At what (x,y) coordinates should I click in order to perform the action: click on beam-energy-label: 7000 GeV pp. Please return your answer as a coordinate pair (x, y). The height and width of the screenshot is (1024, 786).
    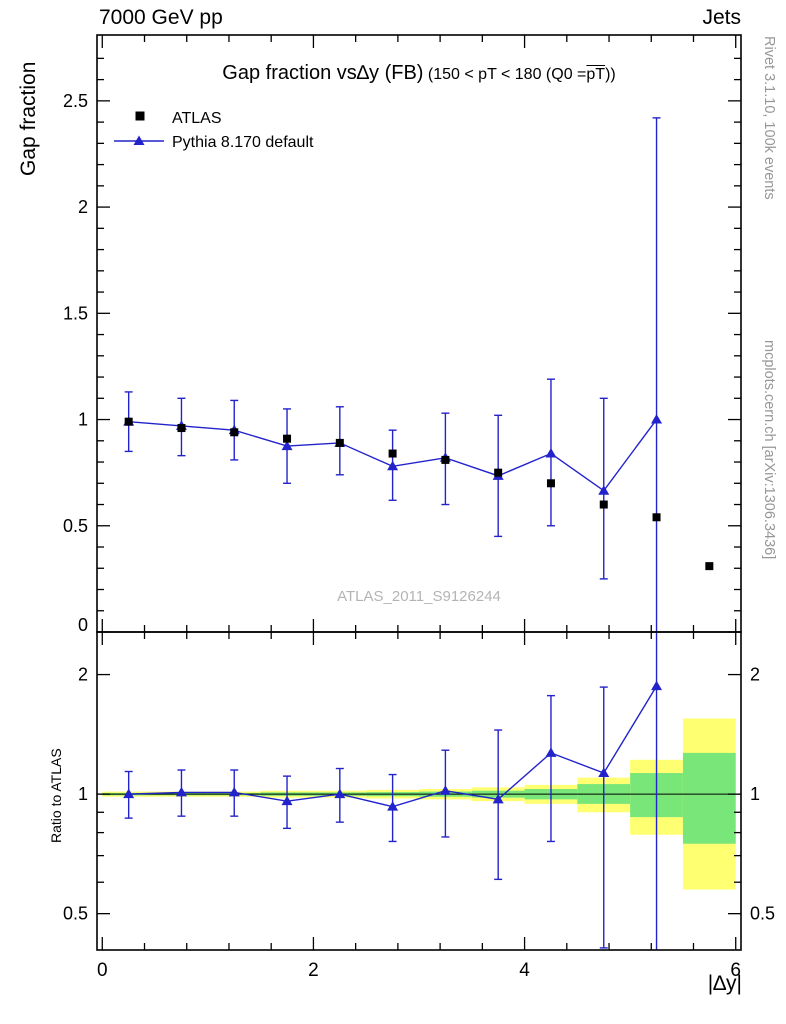
    Looking at the image, I should click on (161, 17).